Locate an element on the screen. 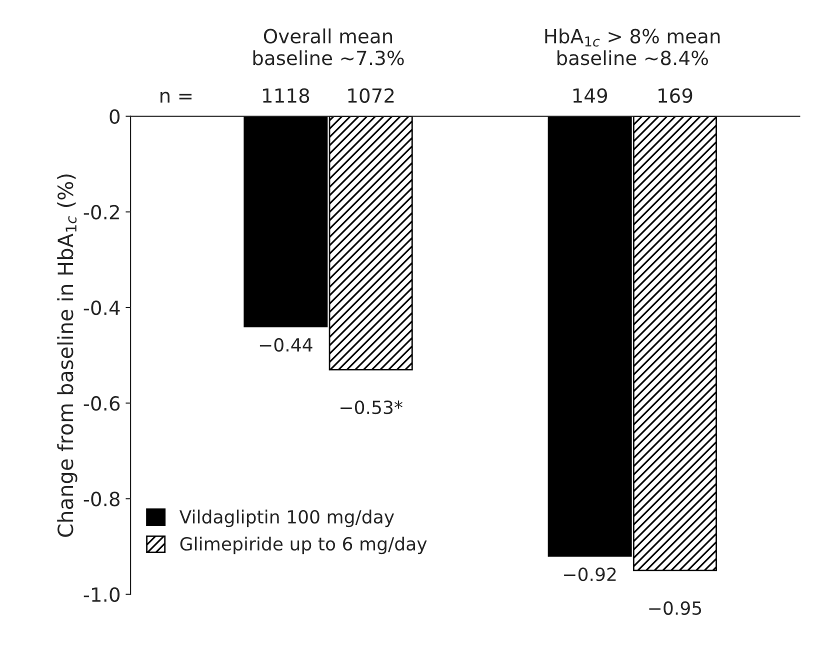 The height and width of the screenshot is (646, 816). legend-label: Glimepiride up to 6 mg/day is located at coordinates (303, 545).